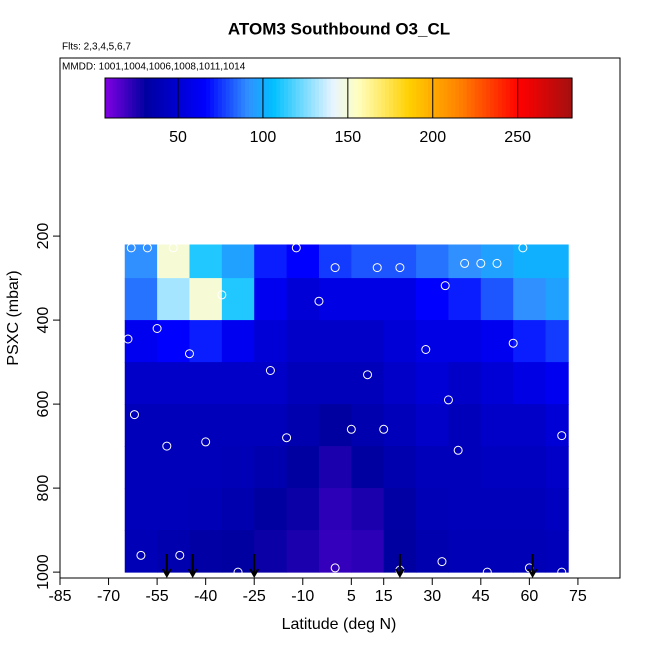 This screenshot has height=650, width=650. Describe the element at coordinates (254, 596) in the screenshot. I see `x-tick-label: -25` at that location.